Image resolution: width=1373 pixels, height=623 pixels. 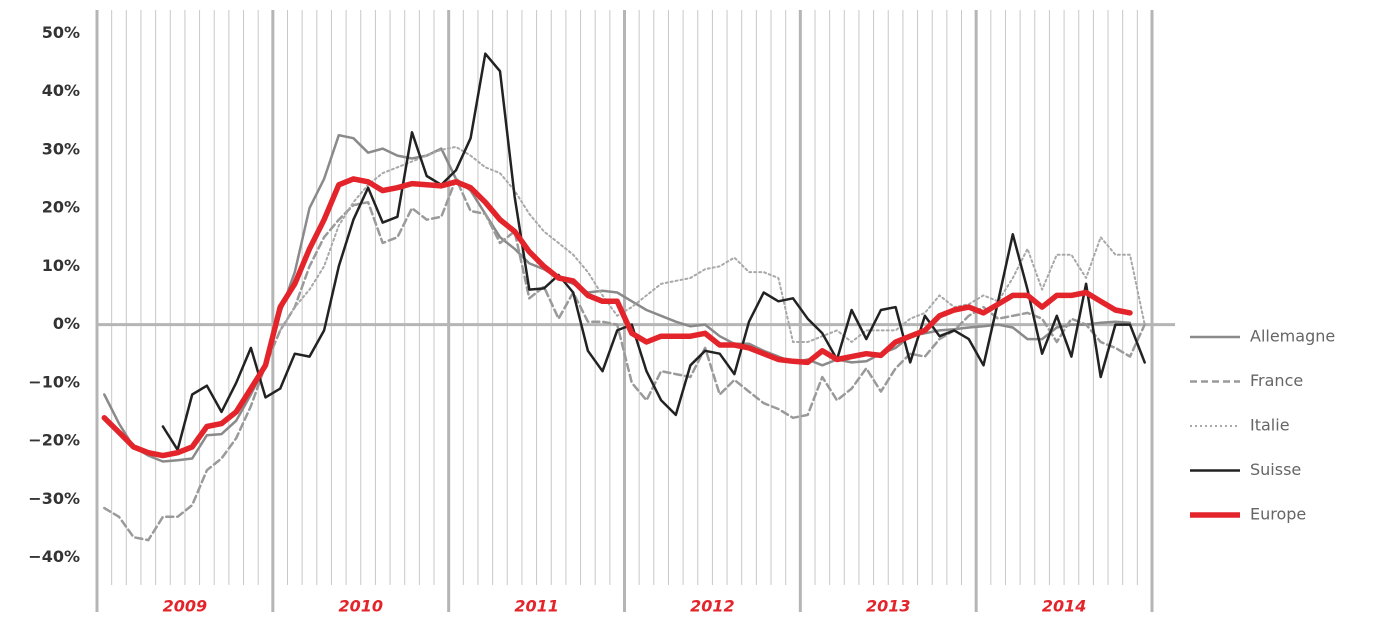 I want to click on y-tick-label: −30%, so click(x=54, y=498).